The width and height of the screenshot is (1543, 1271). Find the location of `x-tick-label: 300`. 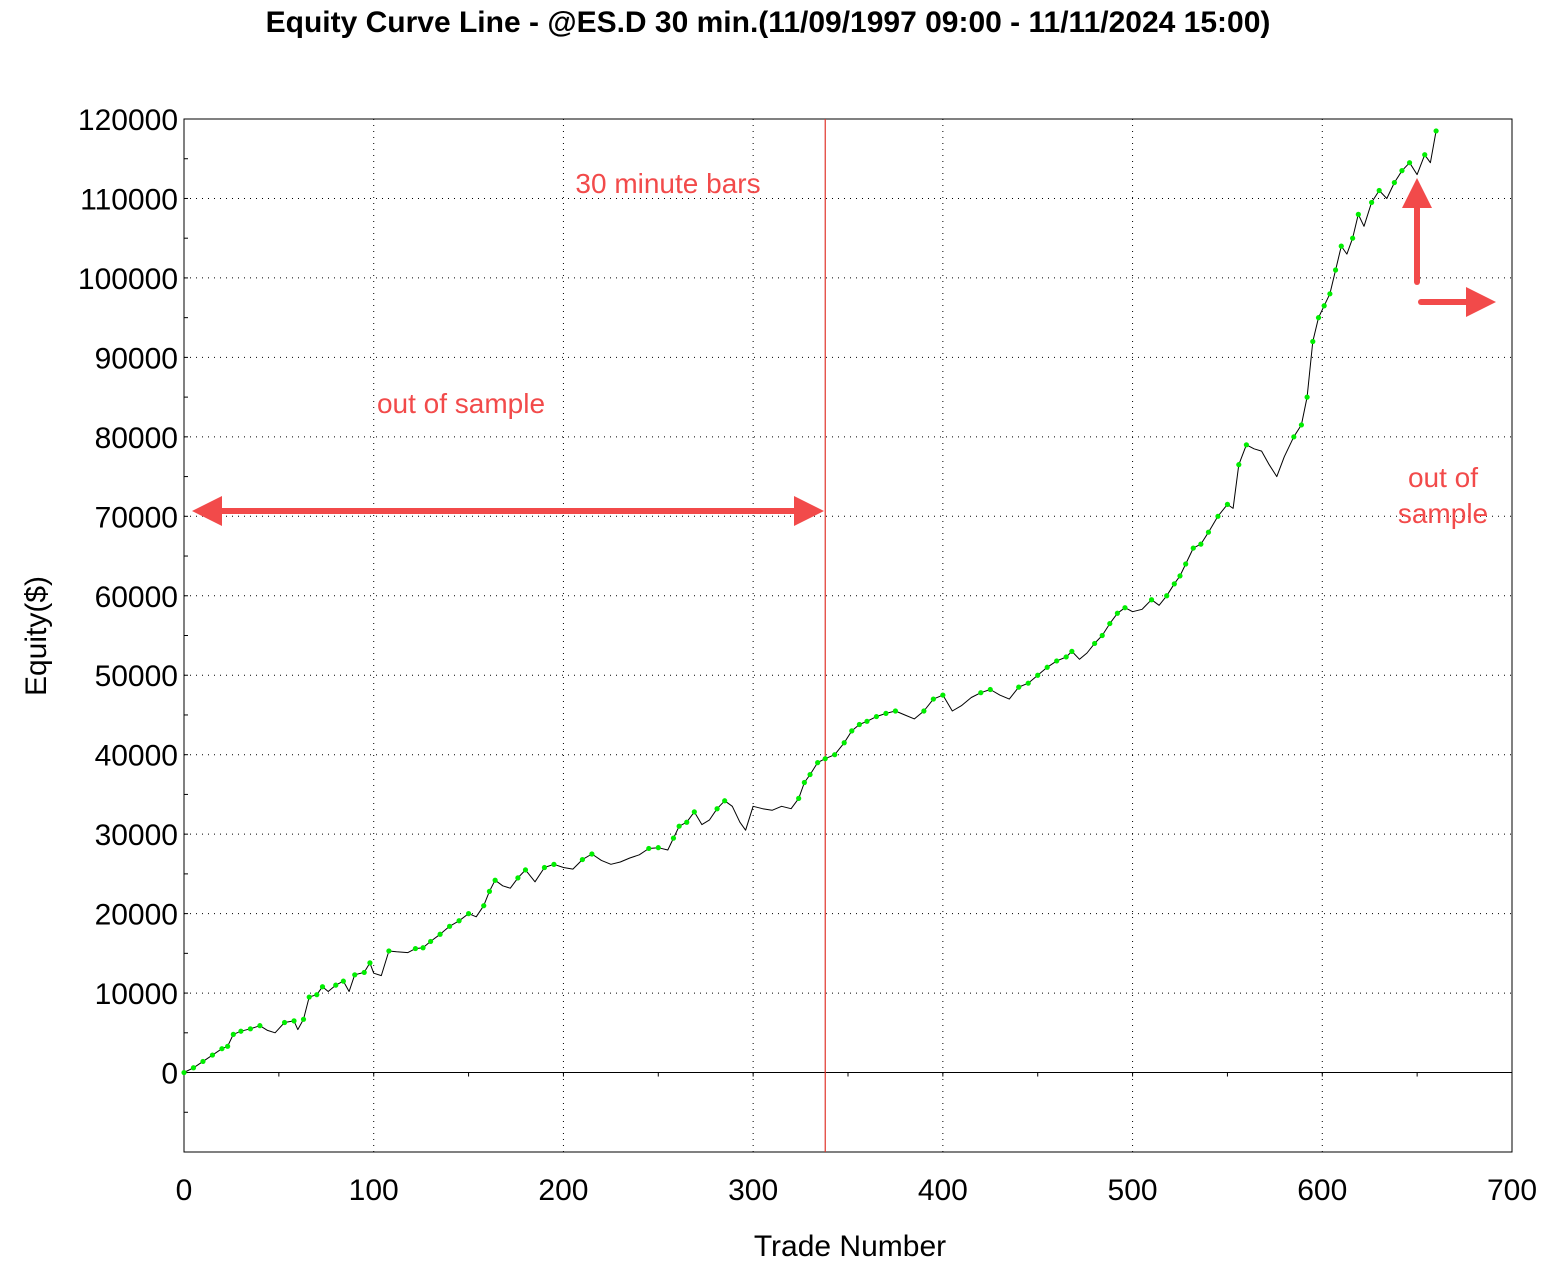

x-tick-label: 300 is located at coordinates (753, 1190).